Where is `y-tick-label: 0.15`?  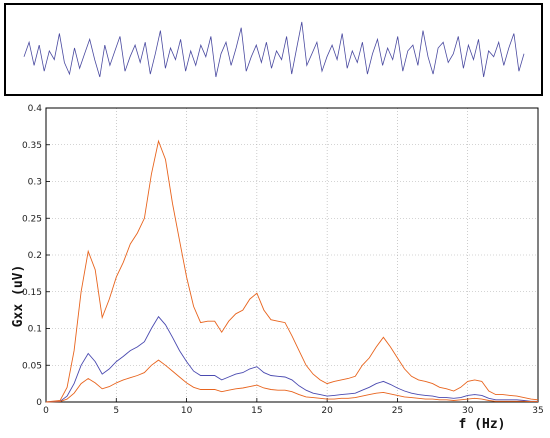 y-tick-label: 0.15 is located at coordinates (32, 293).